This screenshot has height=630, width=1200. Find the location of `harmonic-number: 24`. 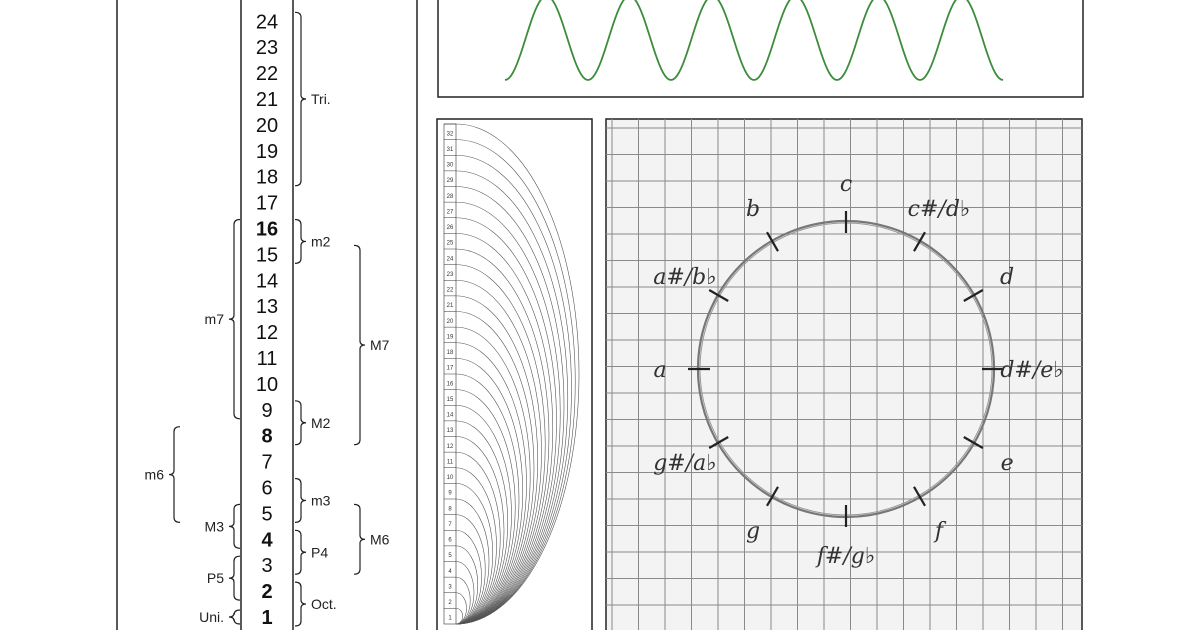

harmonic-number: 24 is located at coordinates (267, 22).